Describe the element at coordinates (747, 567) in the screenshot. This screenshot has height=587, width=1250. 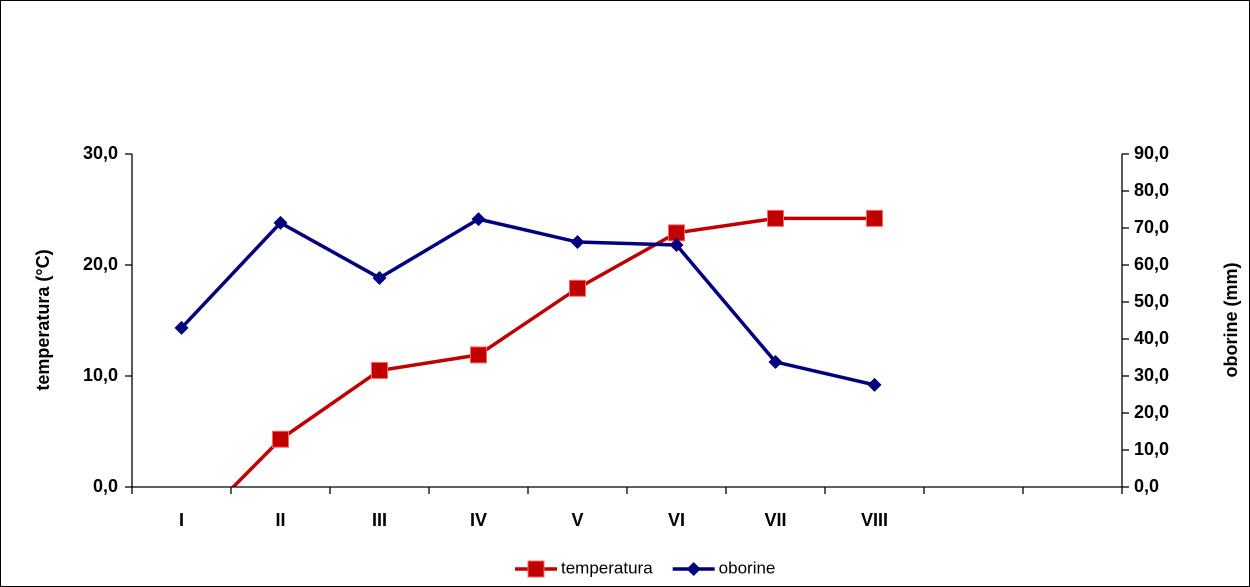
I see `legend-label: oborine` at that location.